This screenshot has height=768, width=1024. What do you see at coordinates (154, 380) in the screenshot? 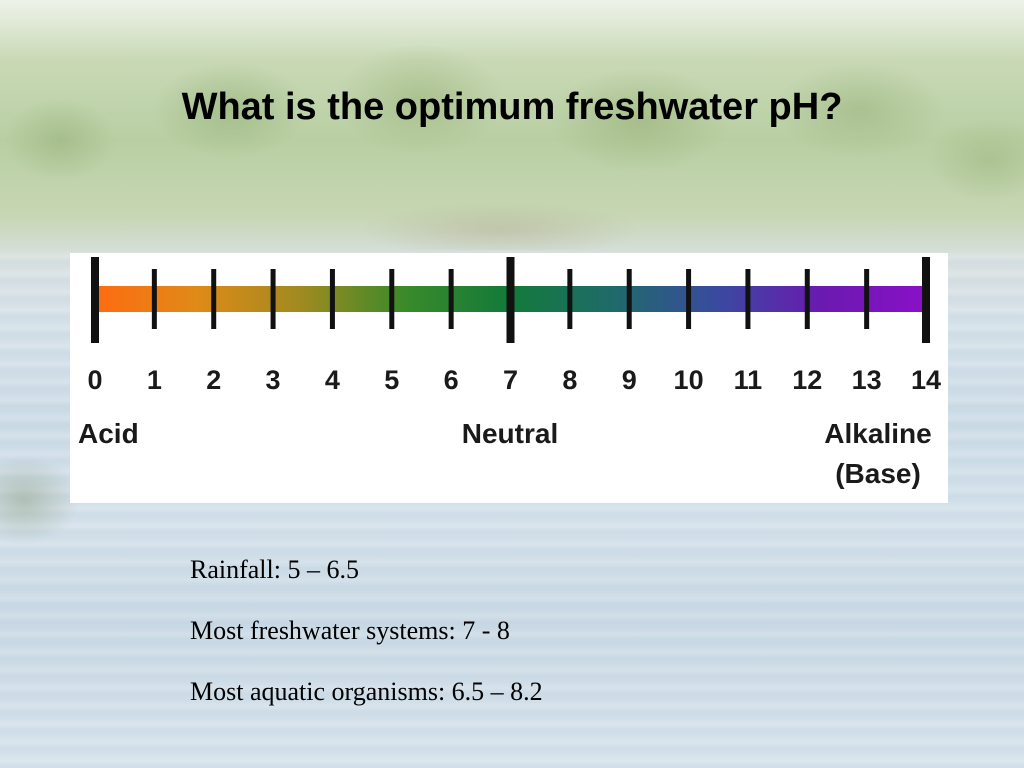
I see `ph-tick-label-1: 1` at bounding box center [154, 380].